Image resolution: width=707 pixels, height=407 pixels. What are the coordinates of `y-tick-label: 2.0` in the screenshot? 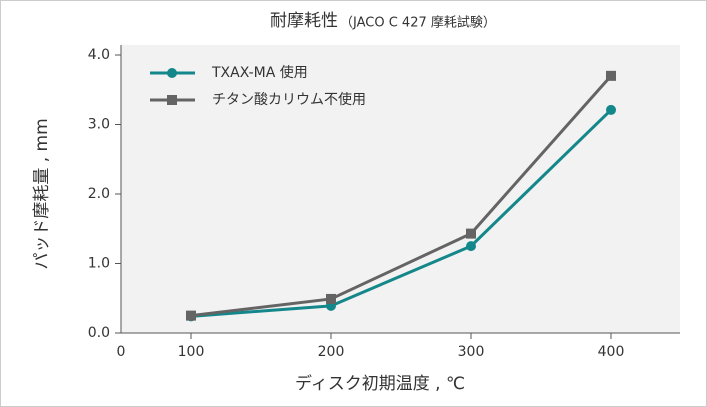 It's located at (99, 194).